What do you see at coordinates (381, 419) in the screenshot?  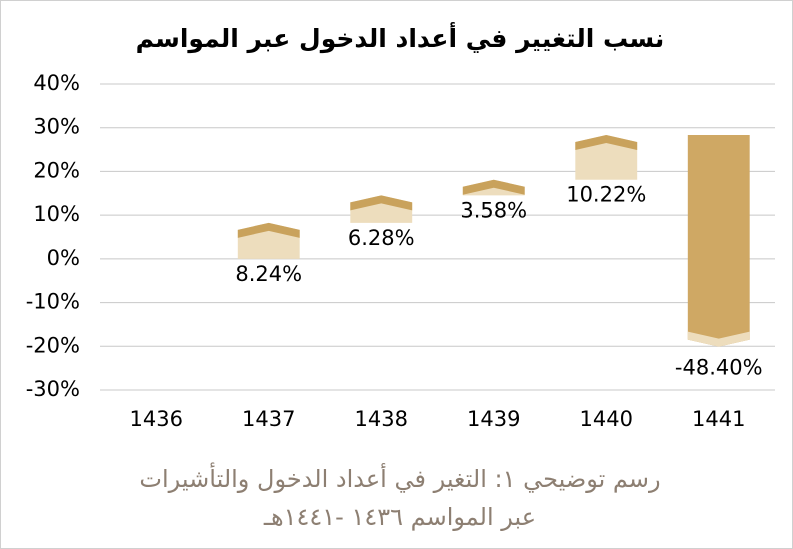 I see `x-tick-label: 1438` at bounding box center [381, 419].